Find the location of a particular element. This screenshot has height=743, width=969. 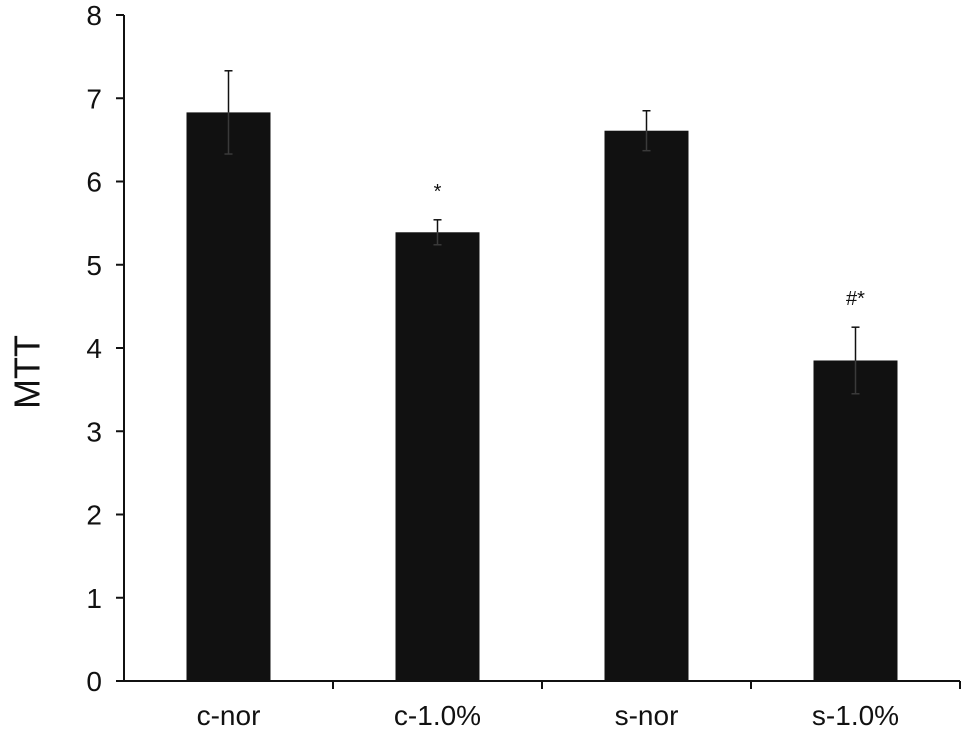

bar-s-nor is located at coordinates (646, 405).